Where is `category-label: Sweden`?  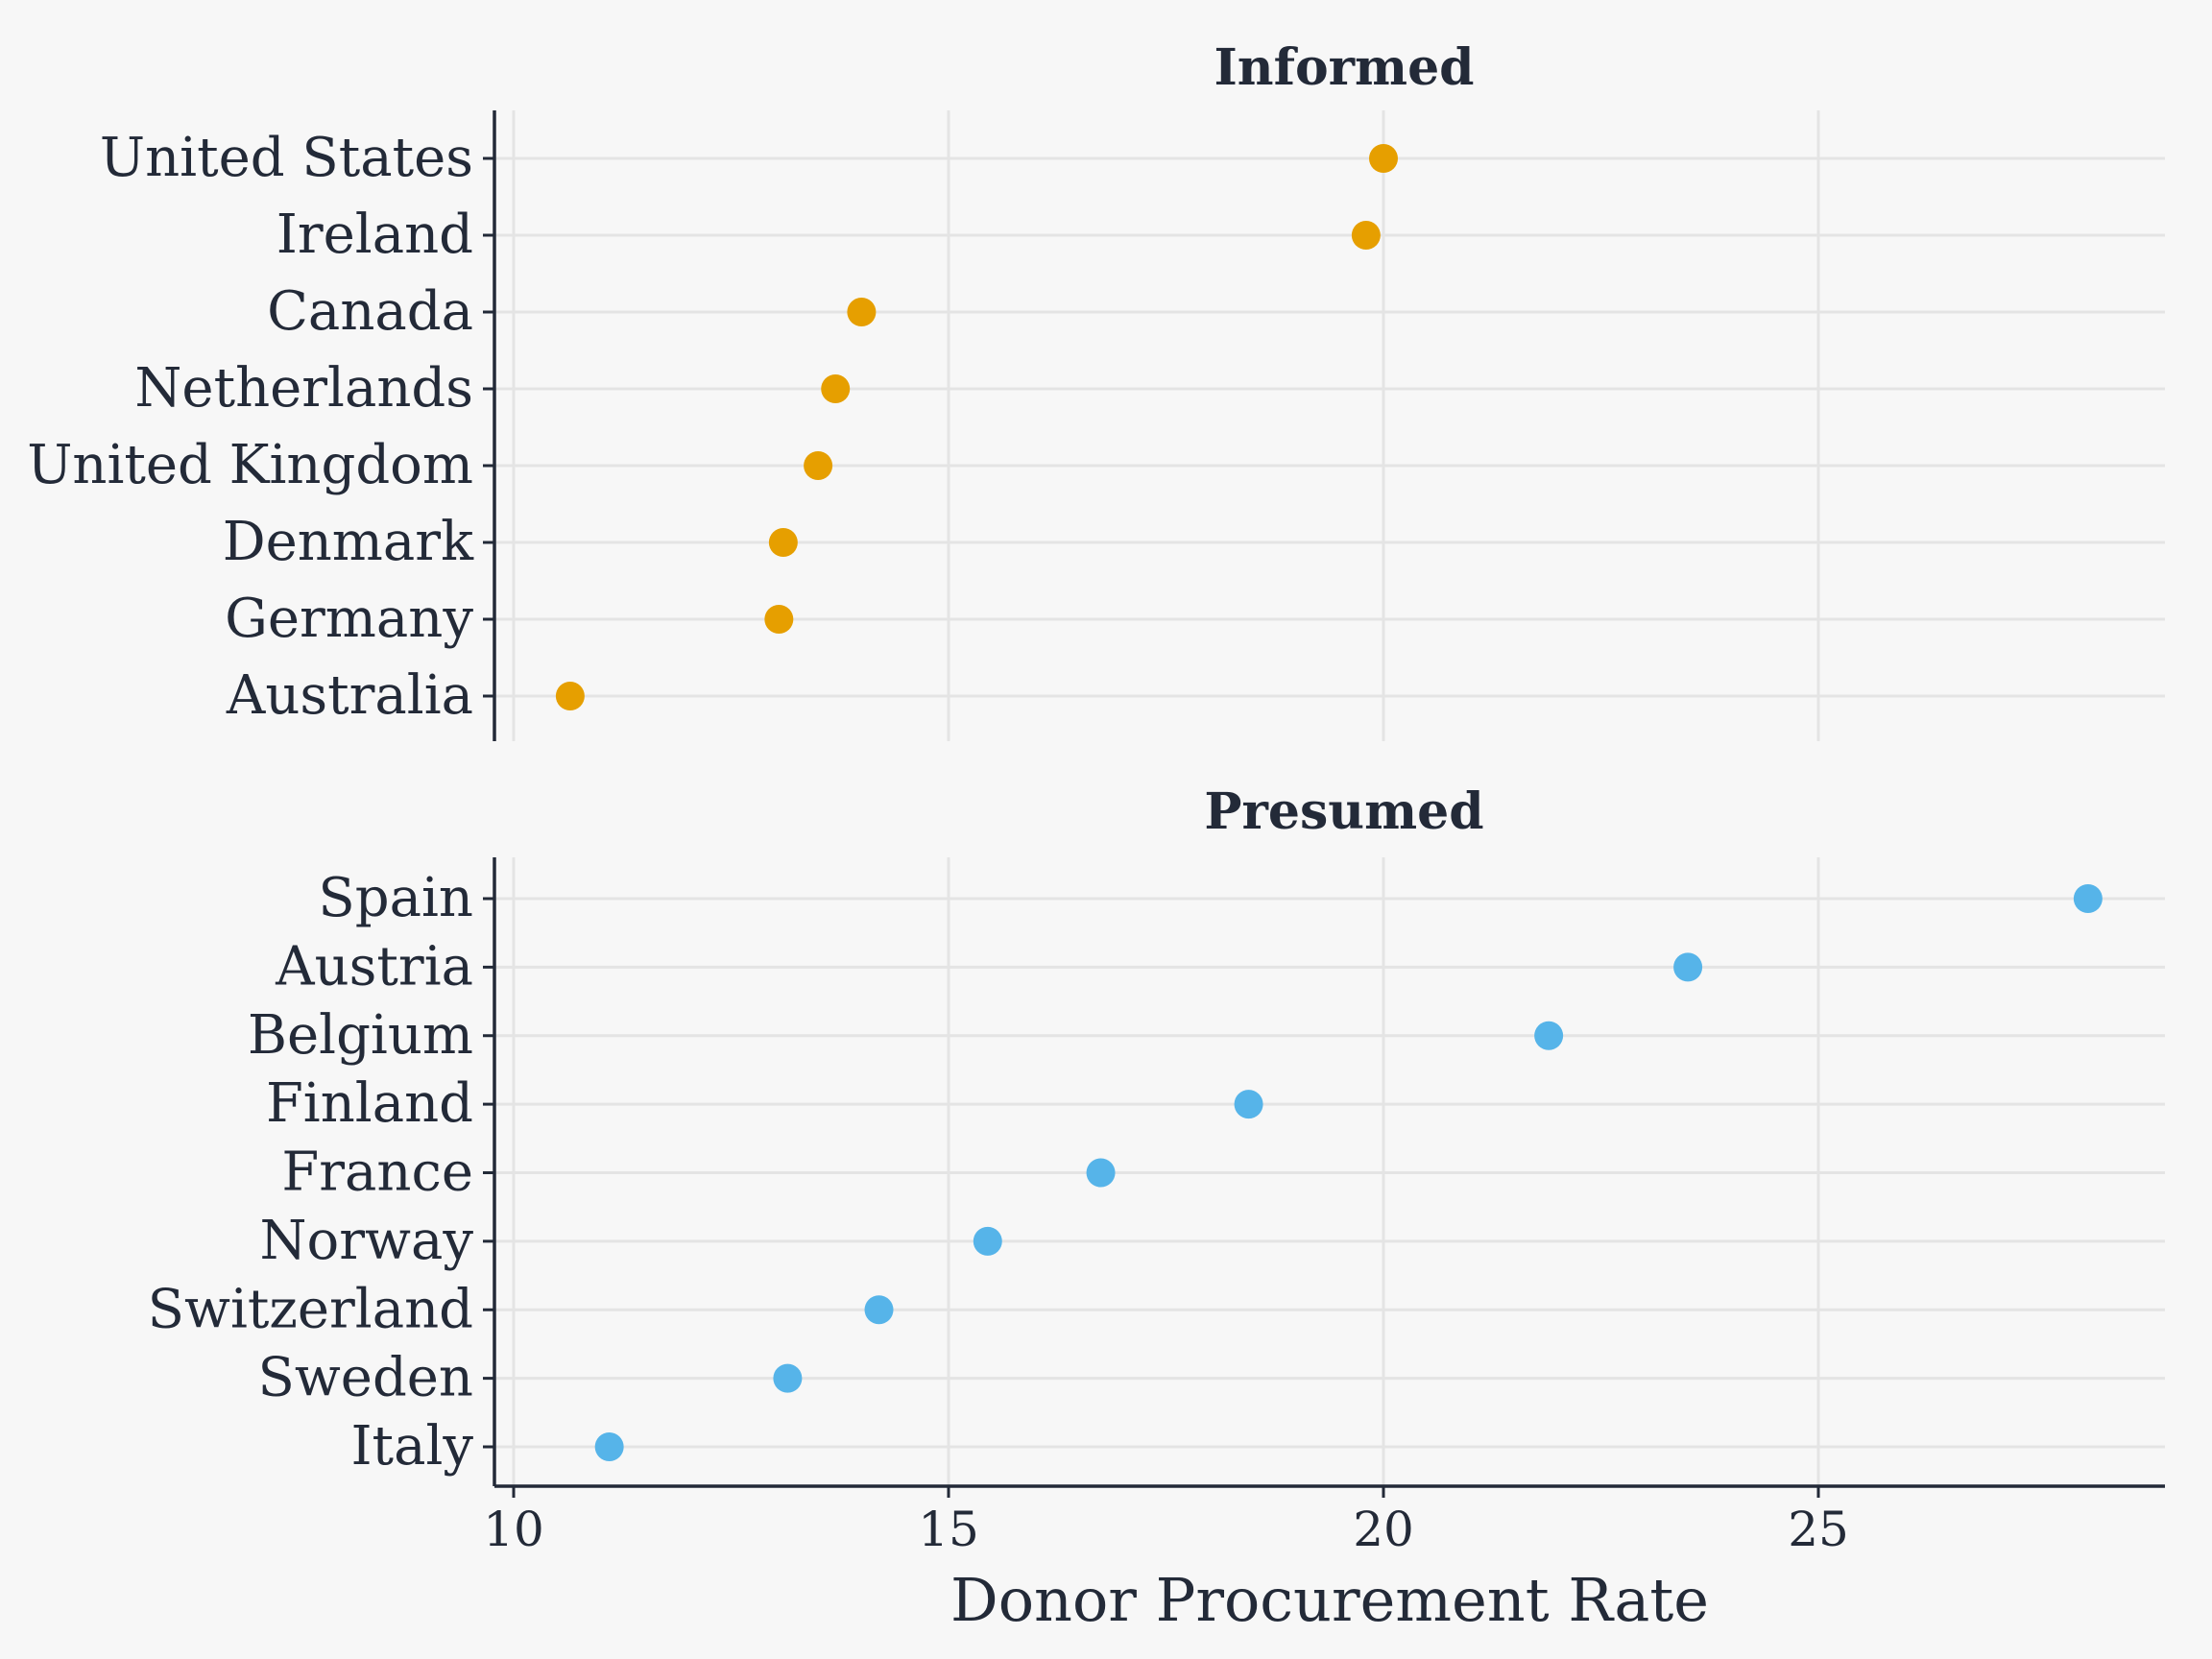 category-label: Sweden is located at coordinates (366, 1378).